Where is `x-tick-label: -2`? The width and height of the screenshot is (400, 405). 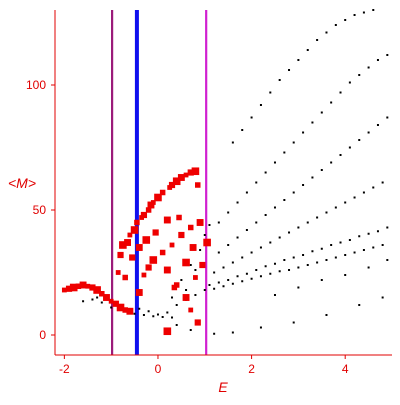
x-tick-label: -2 is located at coordinates (64, 369).